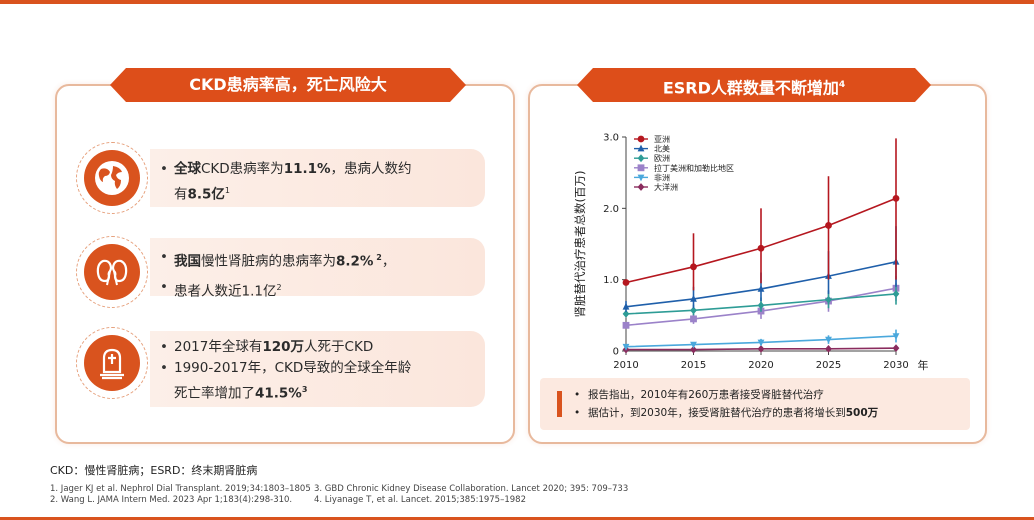 The height and width of the screenshot is (520, 1034). What do you see at coordinates (322, 290) in the screenshot?
I see `card2-line2: 患者人数近1.1亿2` at bounding box center [322, 290].